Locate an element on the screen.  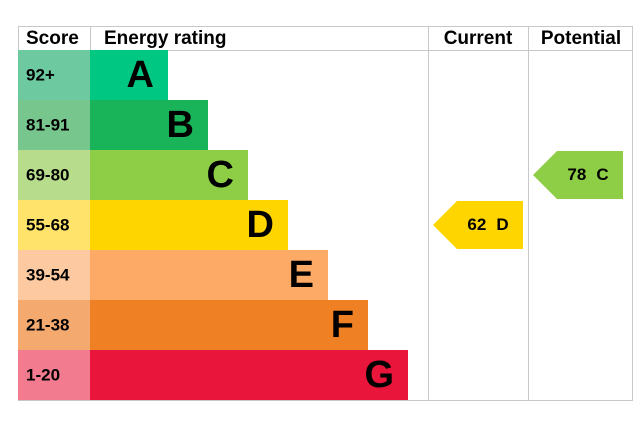
score-label: 55-68 is located at coordinates (47, 224).